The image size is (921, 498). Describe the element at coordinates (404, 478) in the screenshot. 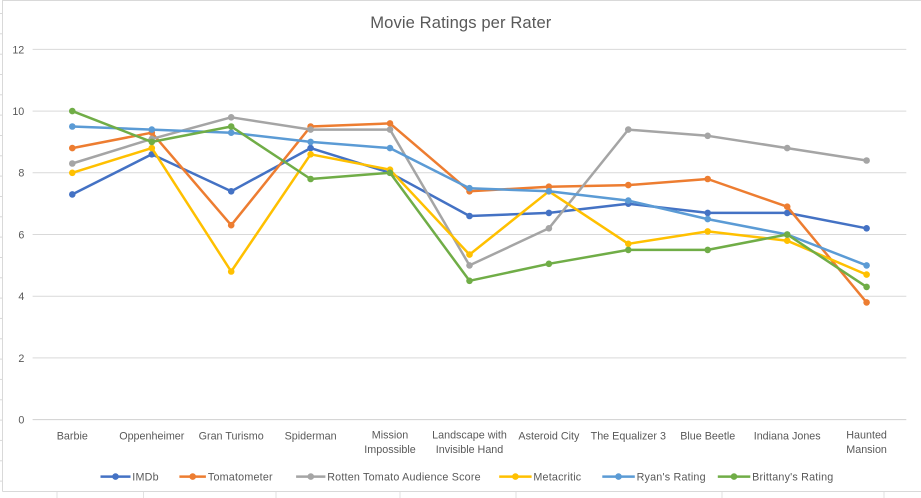

I see `svg-text: Rotten Tomato Audience Score` at that location.